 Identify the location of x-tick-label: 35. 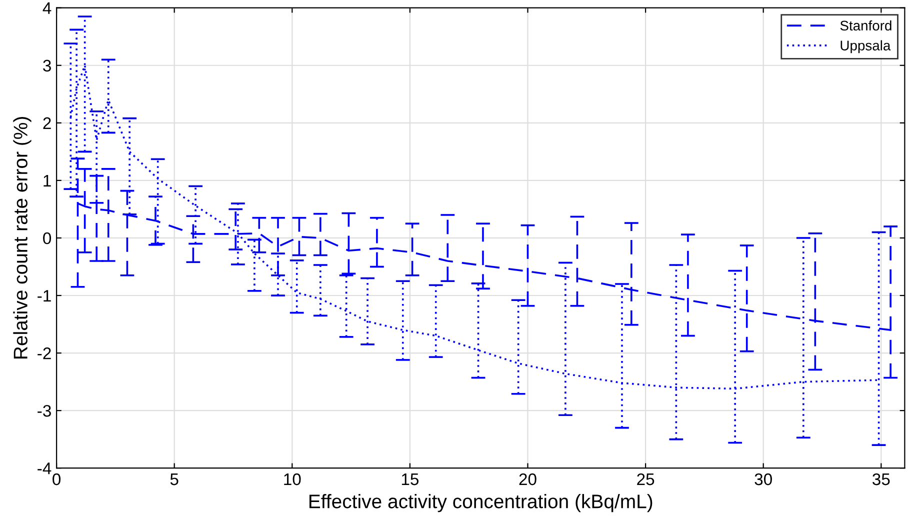
(881, 479).